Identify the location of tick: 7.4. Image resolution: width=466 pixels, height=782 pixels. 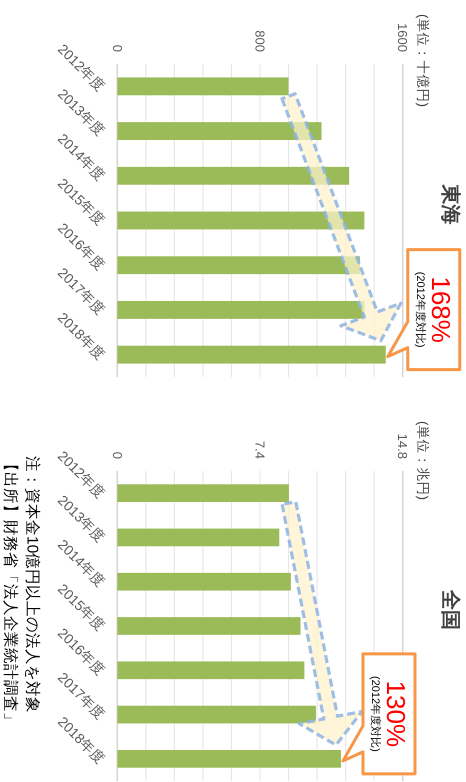
(260, 449).